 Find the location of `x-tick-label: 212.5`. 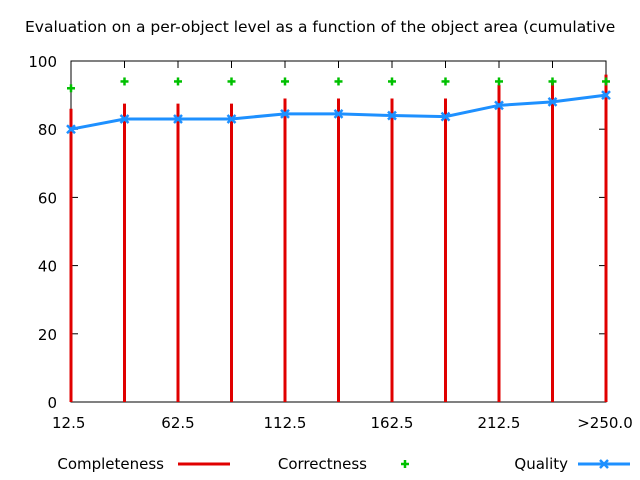

x-tick-label: 212.5 is located at coordinates (499, 423).